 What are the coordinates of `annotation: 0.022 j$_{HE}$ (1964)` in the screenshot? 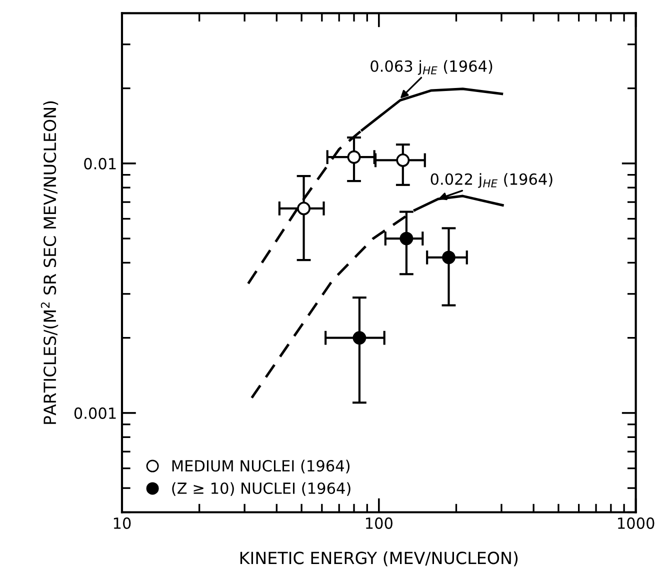 It's located at (491, 180).